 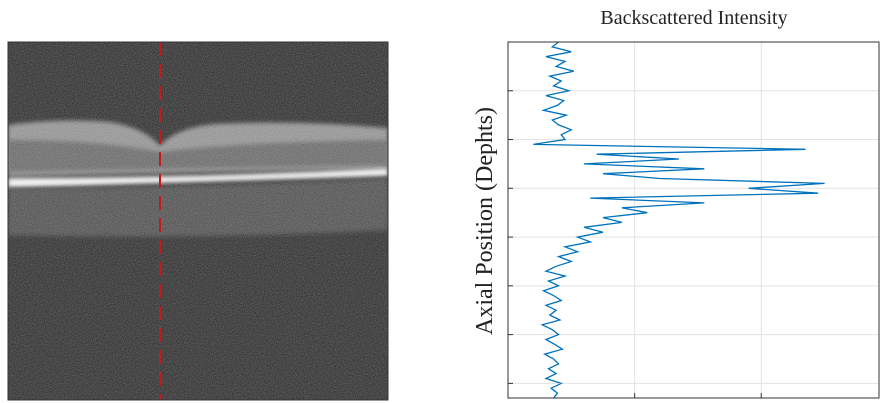 What do you see at coordinates (485, 221) in the screenshot?
I see `y-axis-label: Axial Position (Dephts)` at bounding box center [485, 221].